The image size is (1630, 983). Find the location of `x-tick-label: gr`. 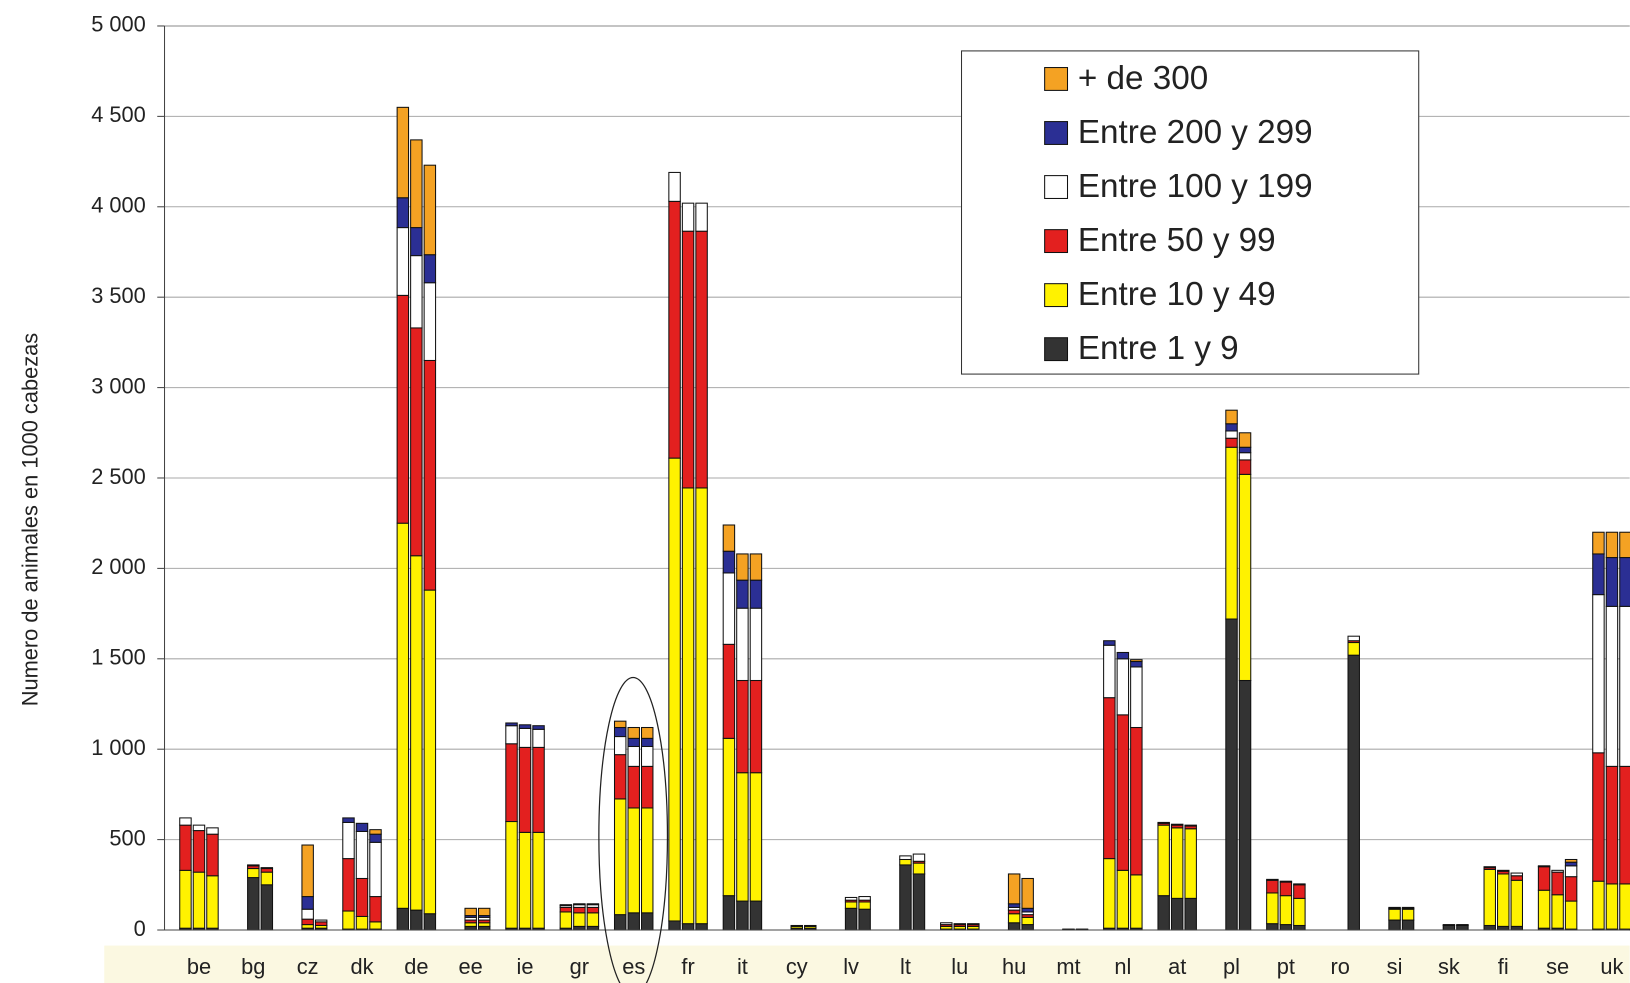

x-tick-label: gr is located at coordinates (579, 966).